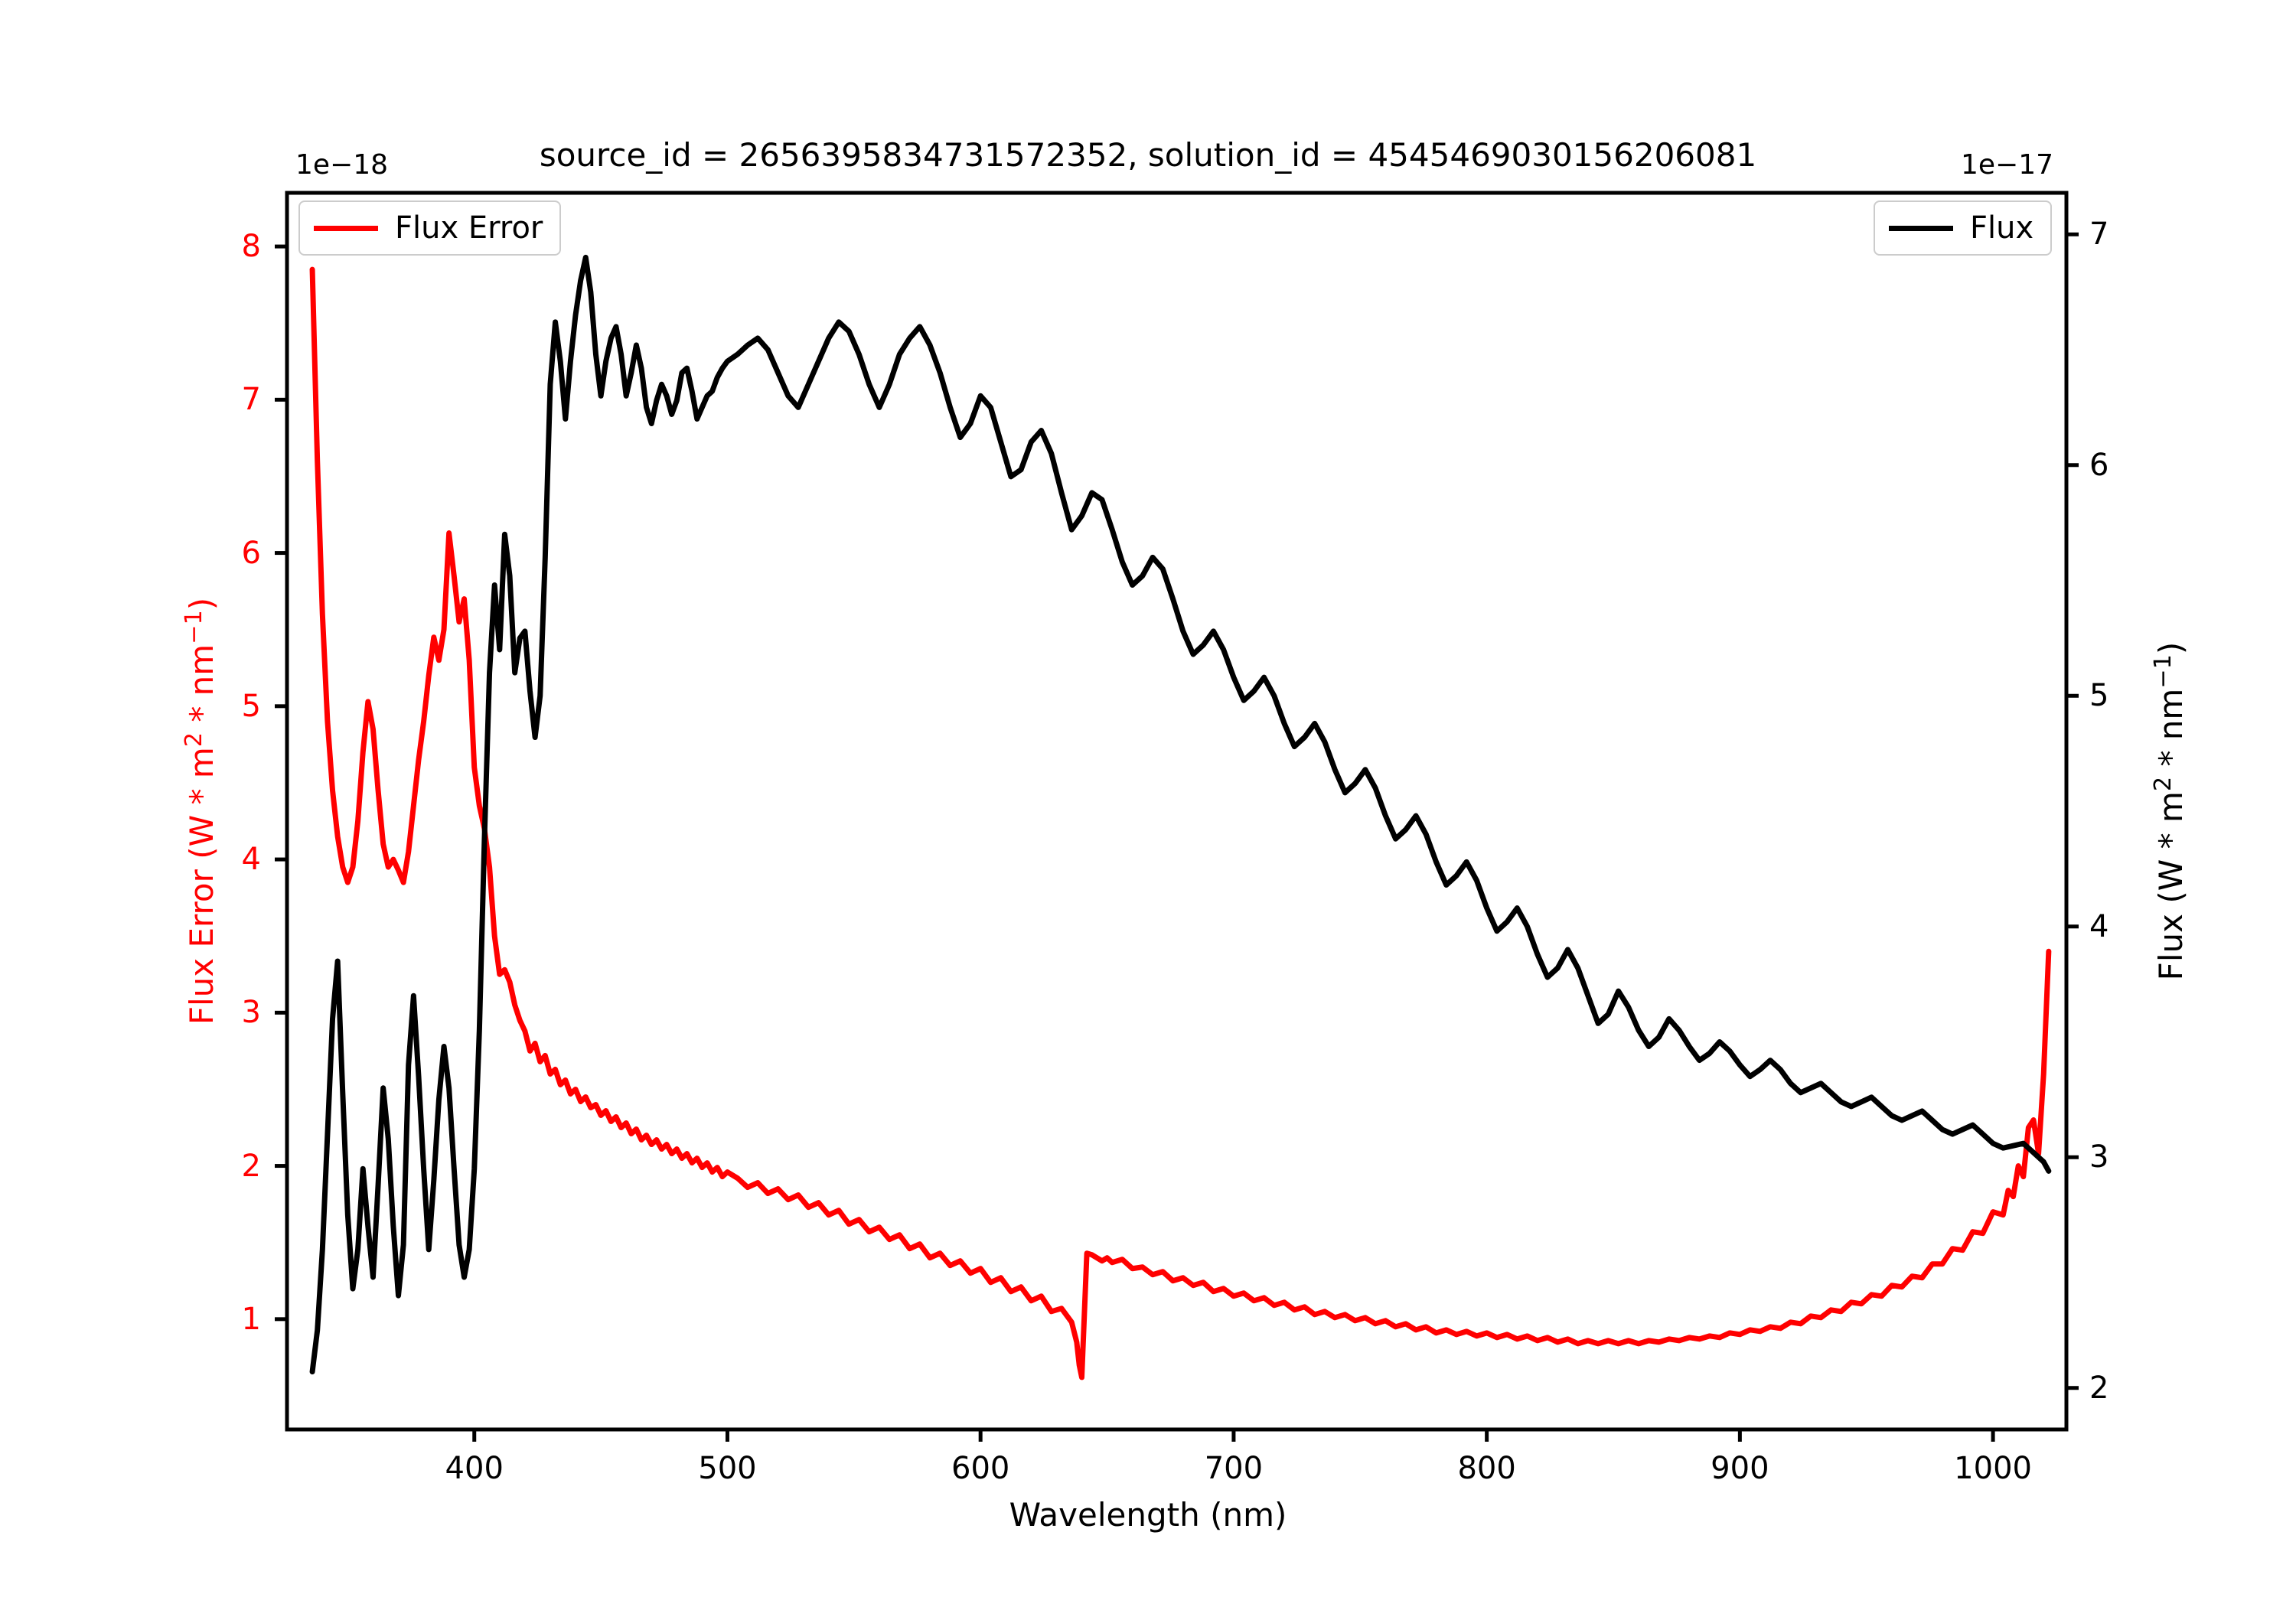 The height and width of the screenshot is (1607, 2296). What do you see at coordinates (1486, 1468) in the screenshot?
I see `x-tick-label: 800` at bounding box center [1486, 1468].